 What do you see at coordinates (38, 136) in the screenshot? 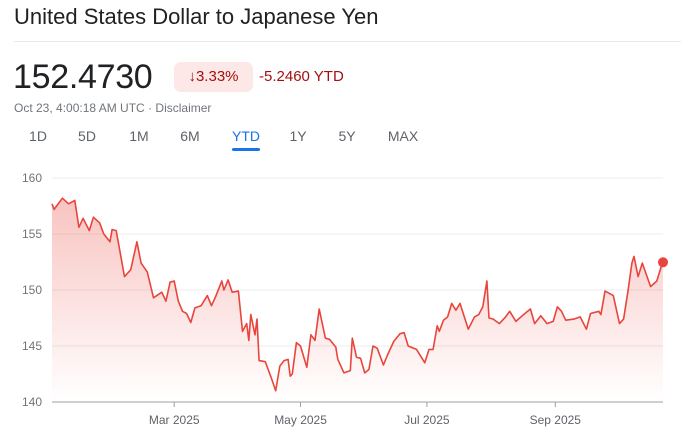
I see `tab-1d: 1D` at bounding box center [38, 136].